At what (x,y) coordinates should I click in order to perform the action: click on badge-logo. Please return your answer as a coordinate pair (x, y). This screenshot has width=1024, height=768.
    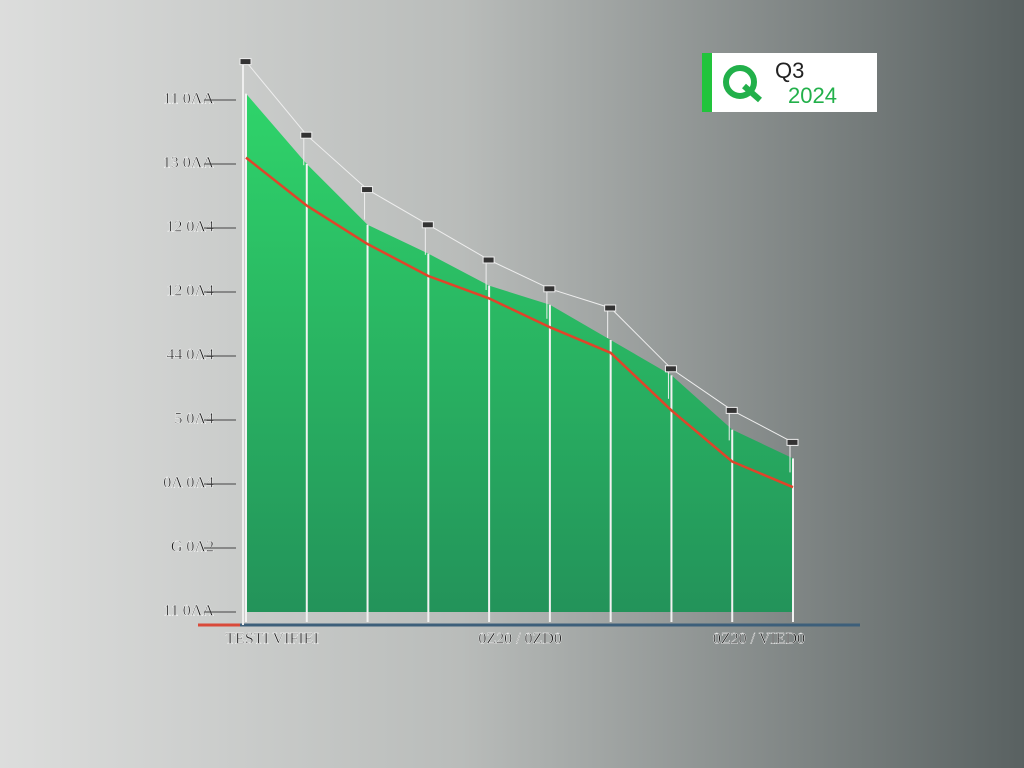
    Looking at the image, I should click on (740, 82).